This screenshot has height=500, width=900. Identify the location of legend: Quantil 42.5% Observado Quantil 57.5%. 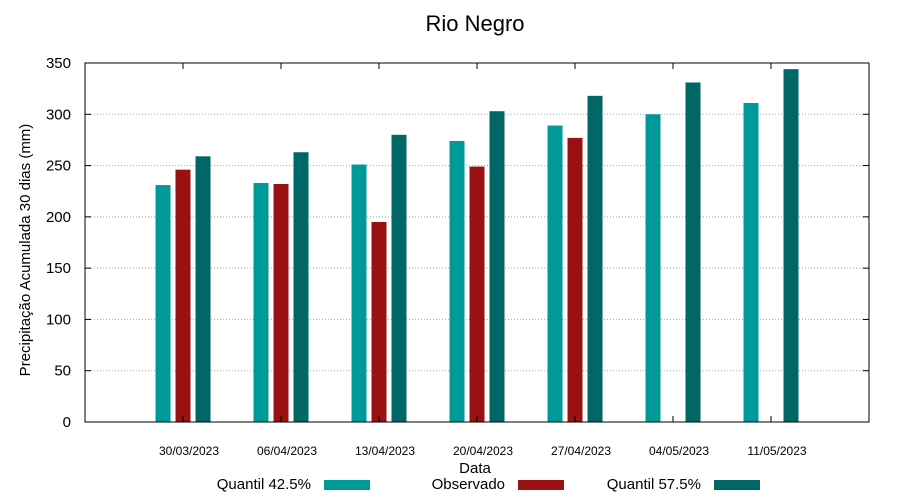
(488, 484).